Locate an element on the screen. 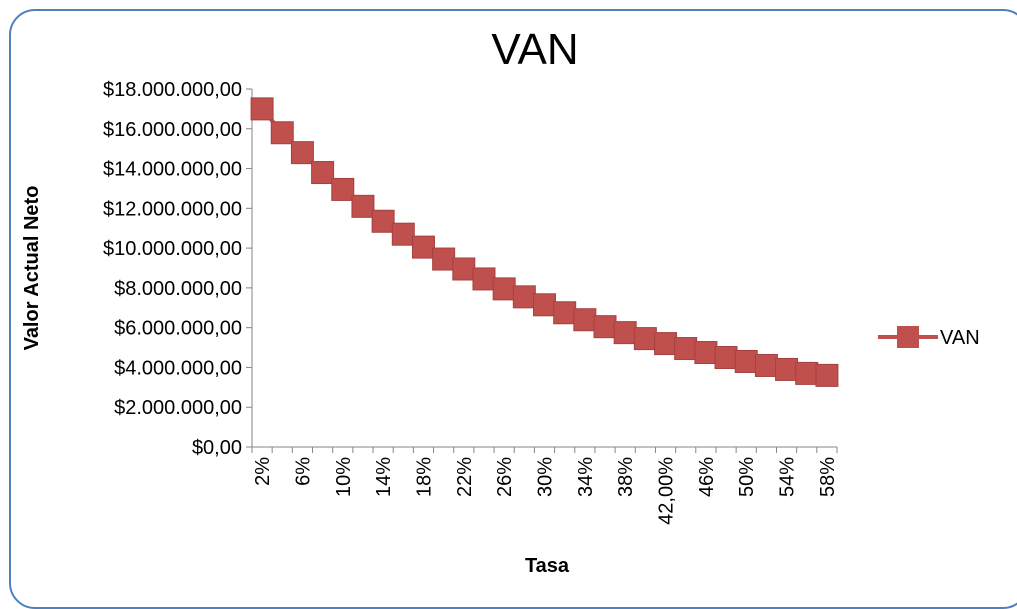 Image resolution: width=1017 pixels, height=609 pixels. y-tick-label: $8.000.000,00 is located at coordinates (178, 289).